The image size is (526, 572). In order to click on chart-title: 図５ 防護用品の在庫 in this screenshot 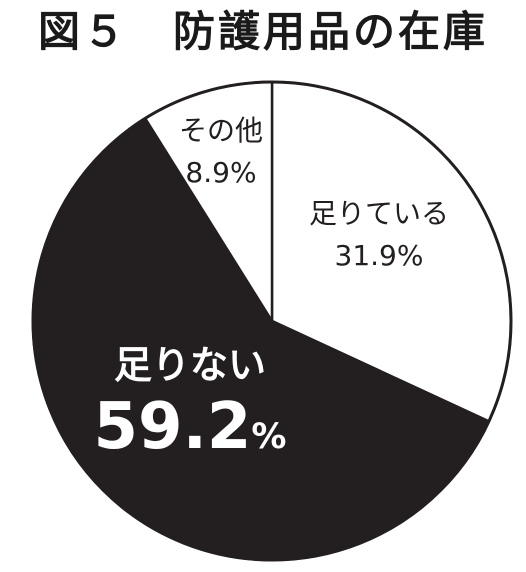, I will do `click(262, 31)`.